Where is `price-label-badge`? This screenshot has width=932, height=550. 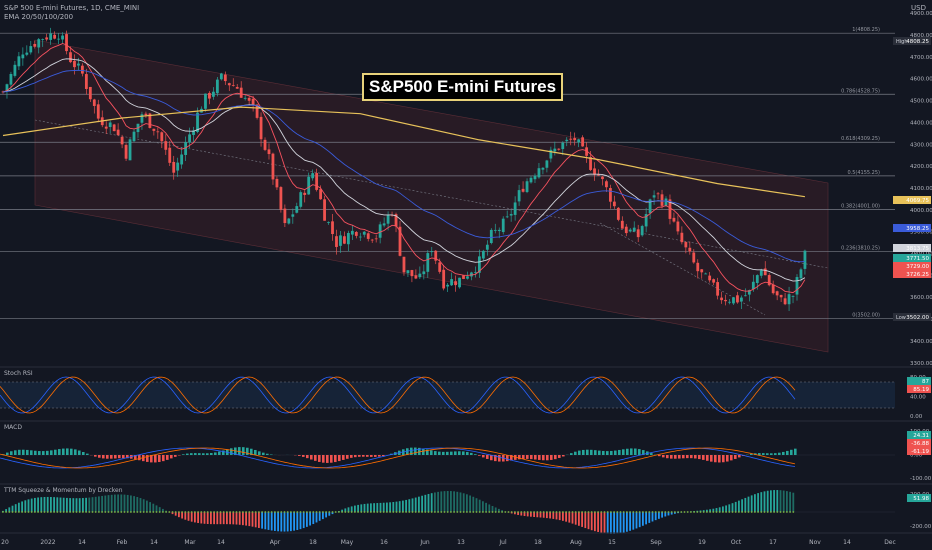
price-label-badge is located at coordinates (912, 258).